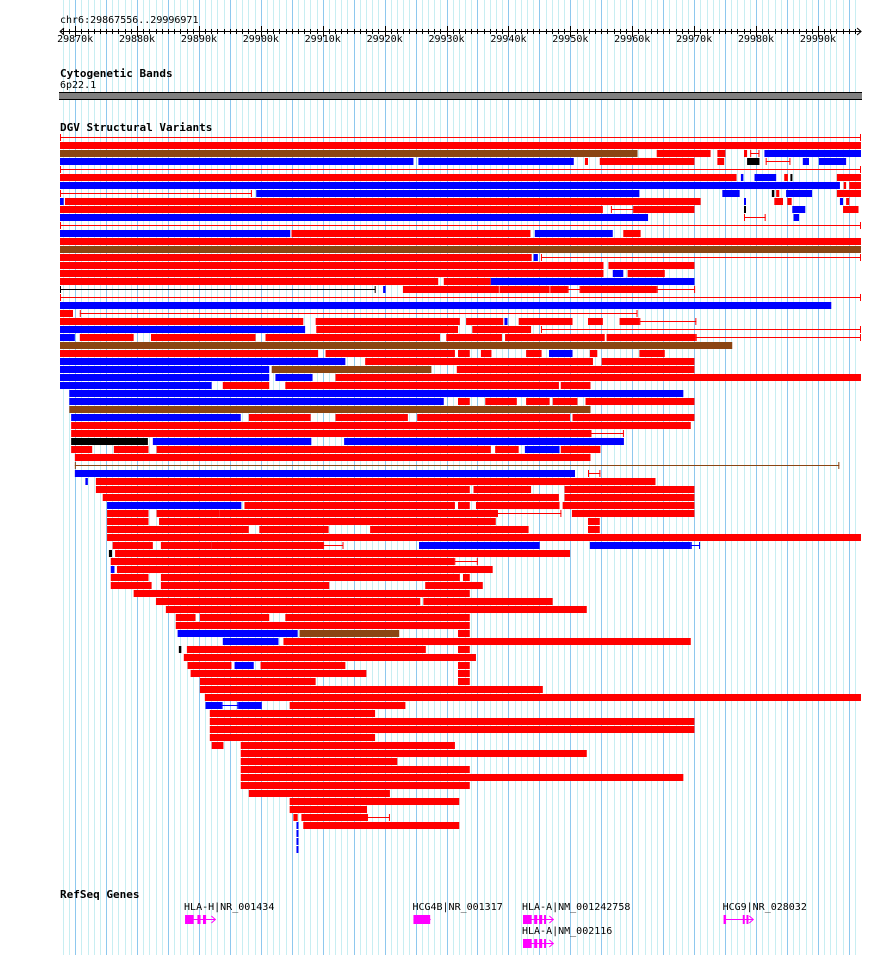 Image resolution: width=890 pixels, height=955 pixels. What do you see at coordinates (567, 931) in the screenshot?
I see `gene-label: HLA-A|NM_002116` at bounding box center [567, 931].